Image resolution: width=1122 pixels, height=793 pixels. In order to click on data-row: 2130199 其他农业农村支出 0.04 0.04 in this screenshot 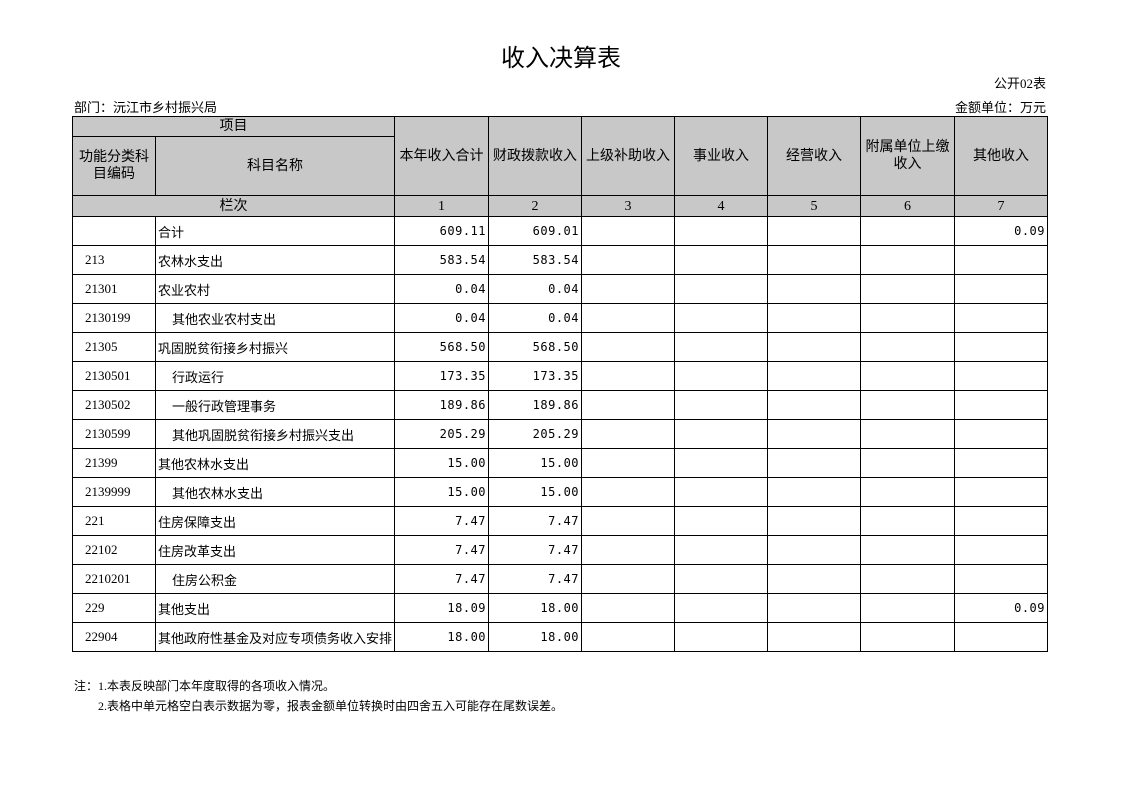, I will do `click(560, 318)`.